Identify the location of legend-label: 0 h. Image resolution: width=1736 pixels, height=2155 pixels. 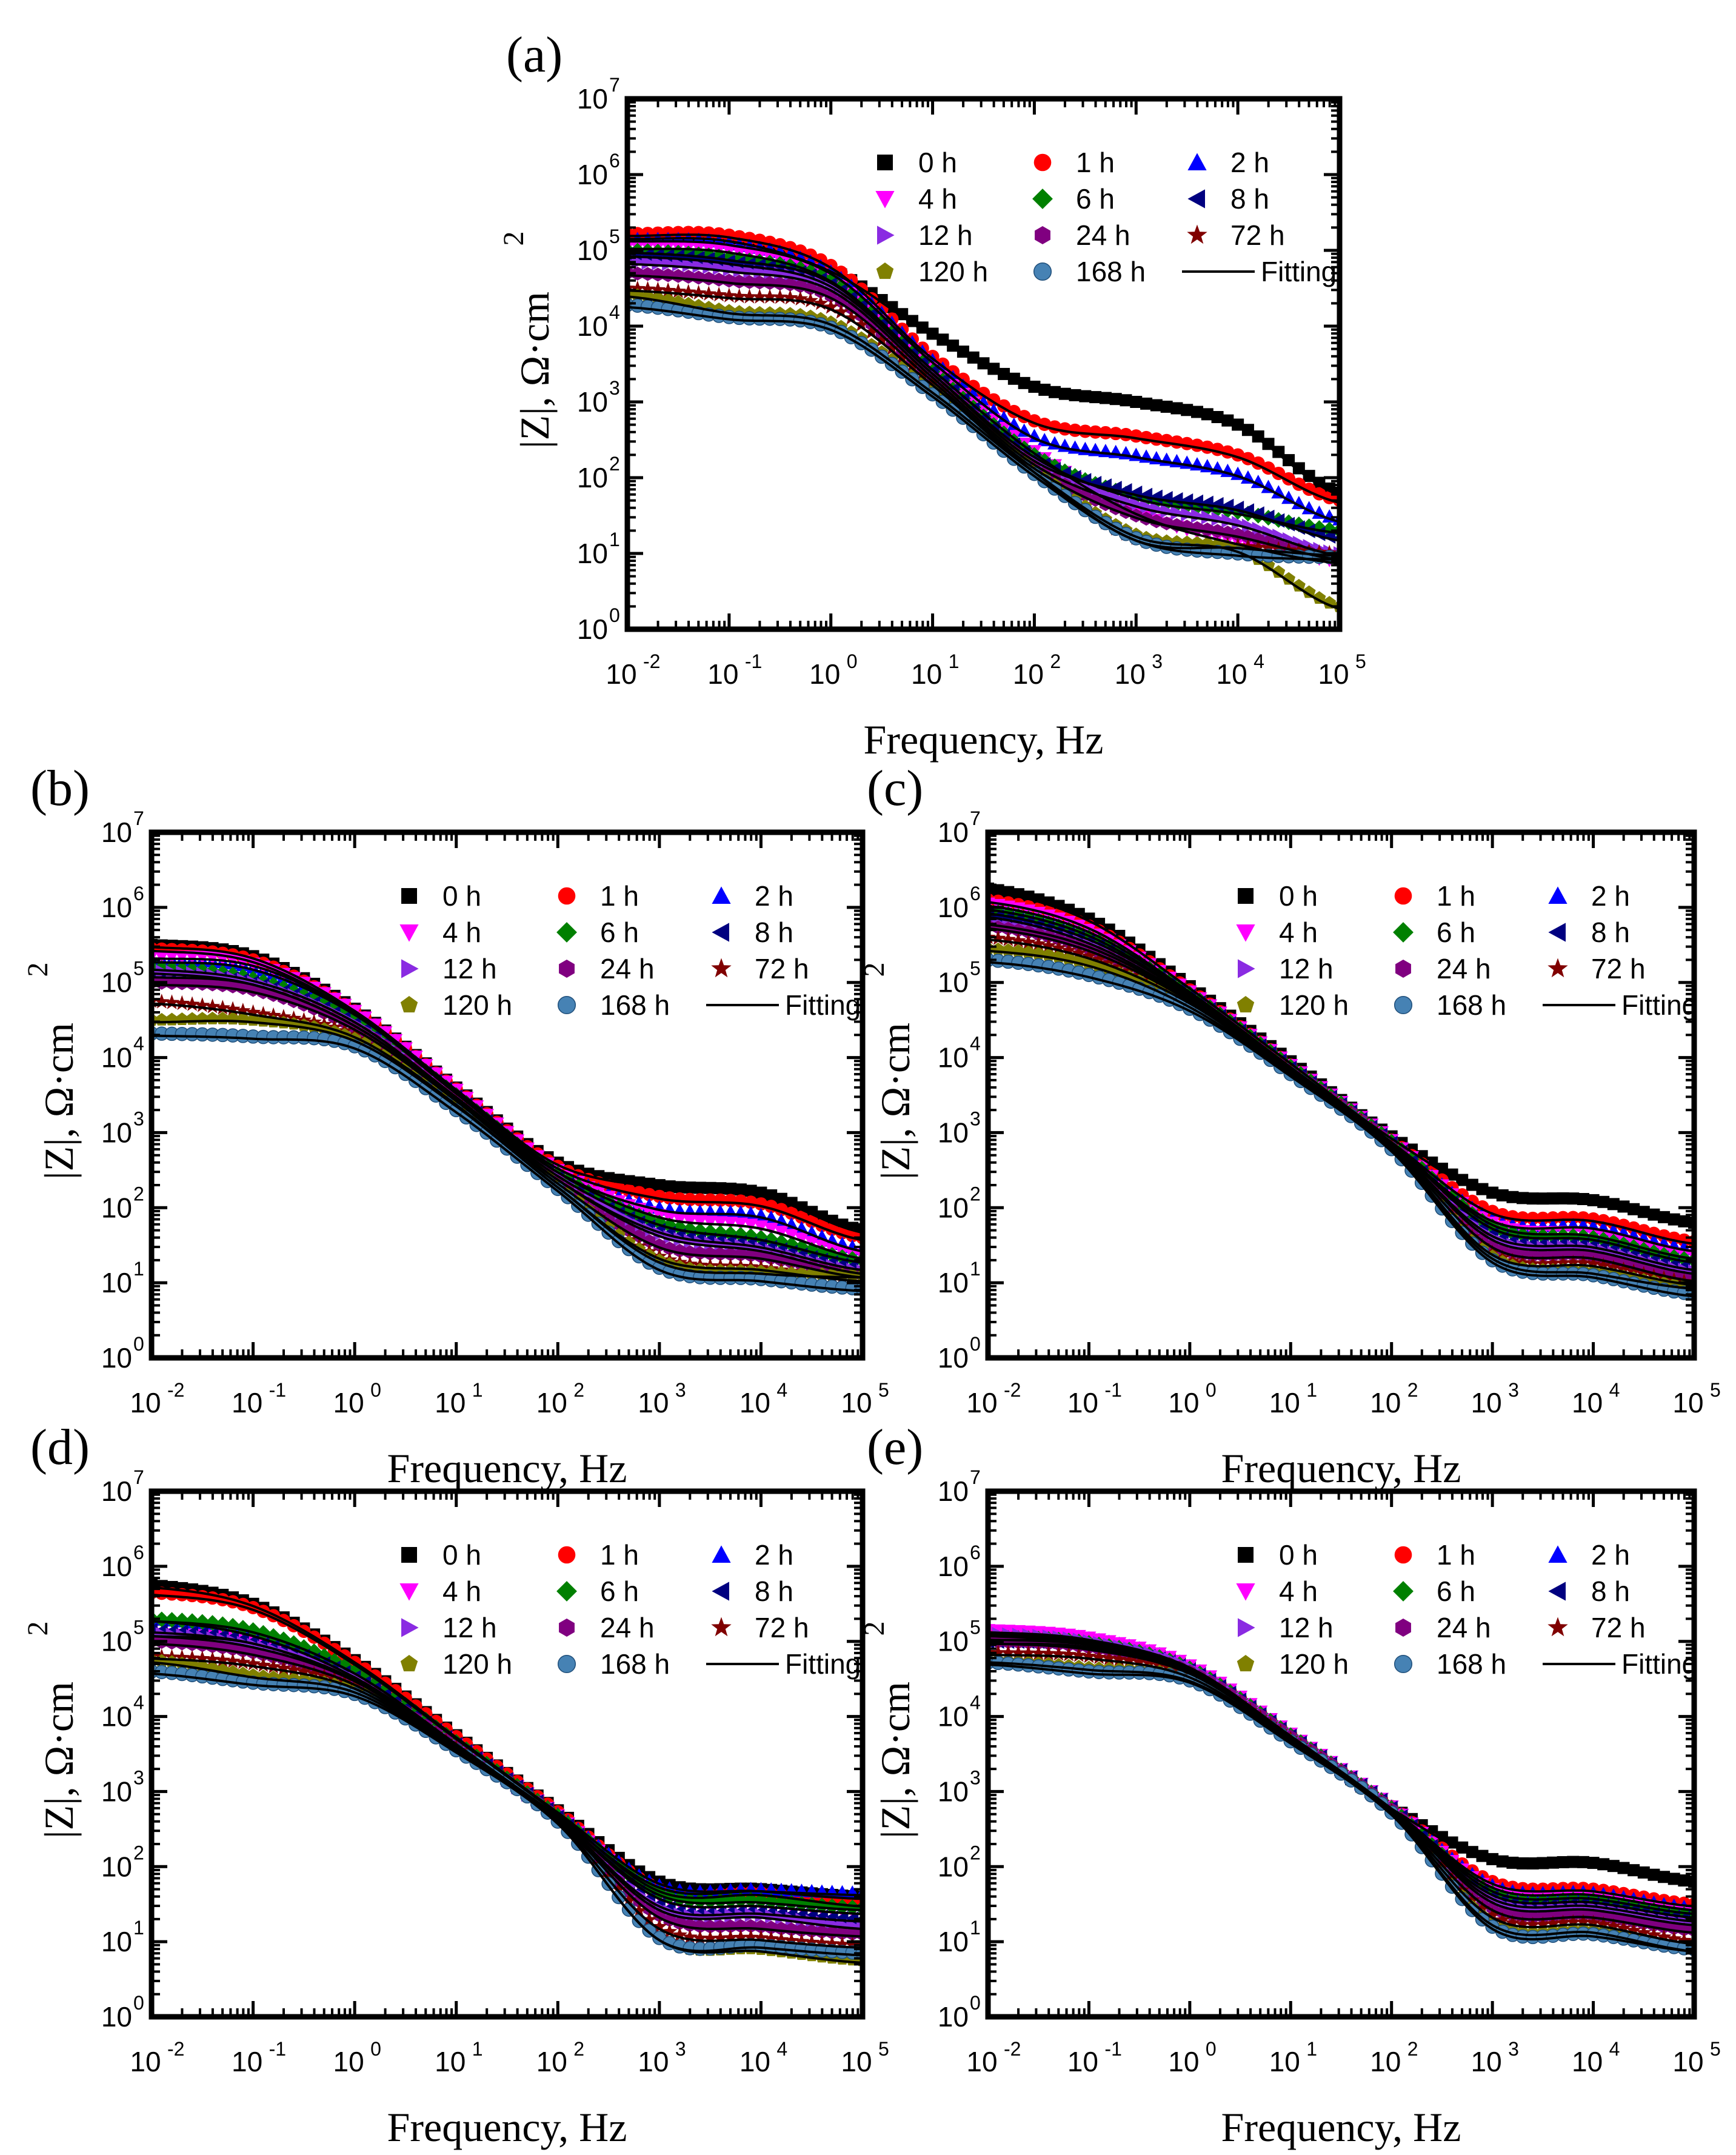
(462, 1555).